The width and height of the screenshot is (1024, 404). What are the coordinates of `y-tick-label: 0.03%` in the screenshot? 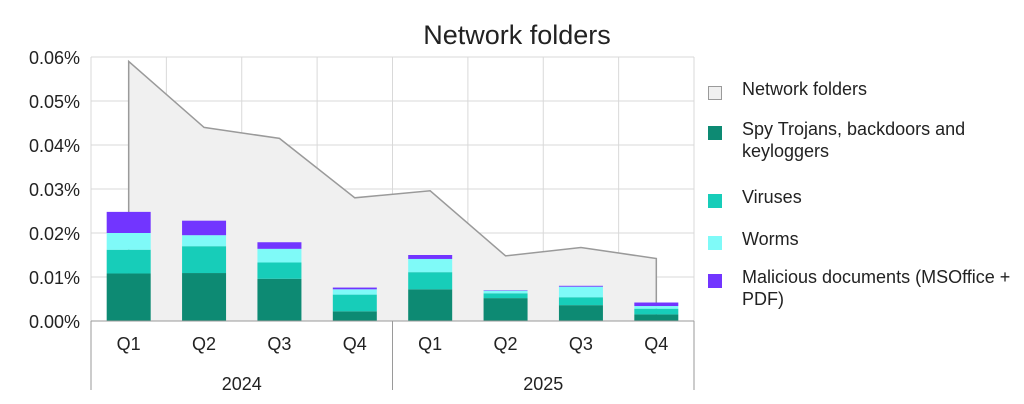 It's located at (54, 190).